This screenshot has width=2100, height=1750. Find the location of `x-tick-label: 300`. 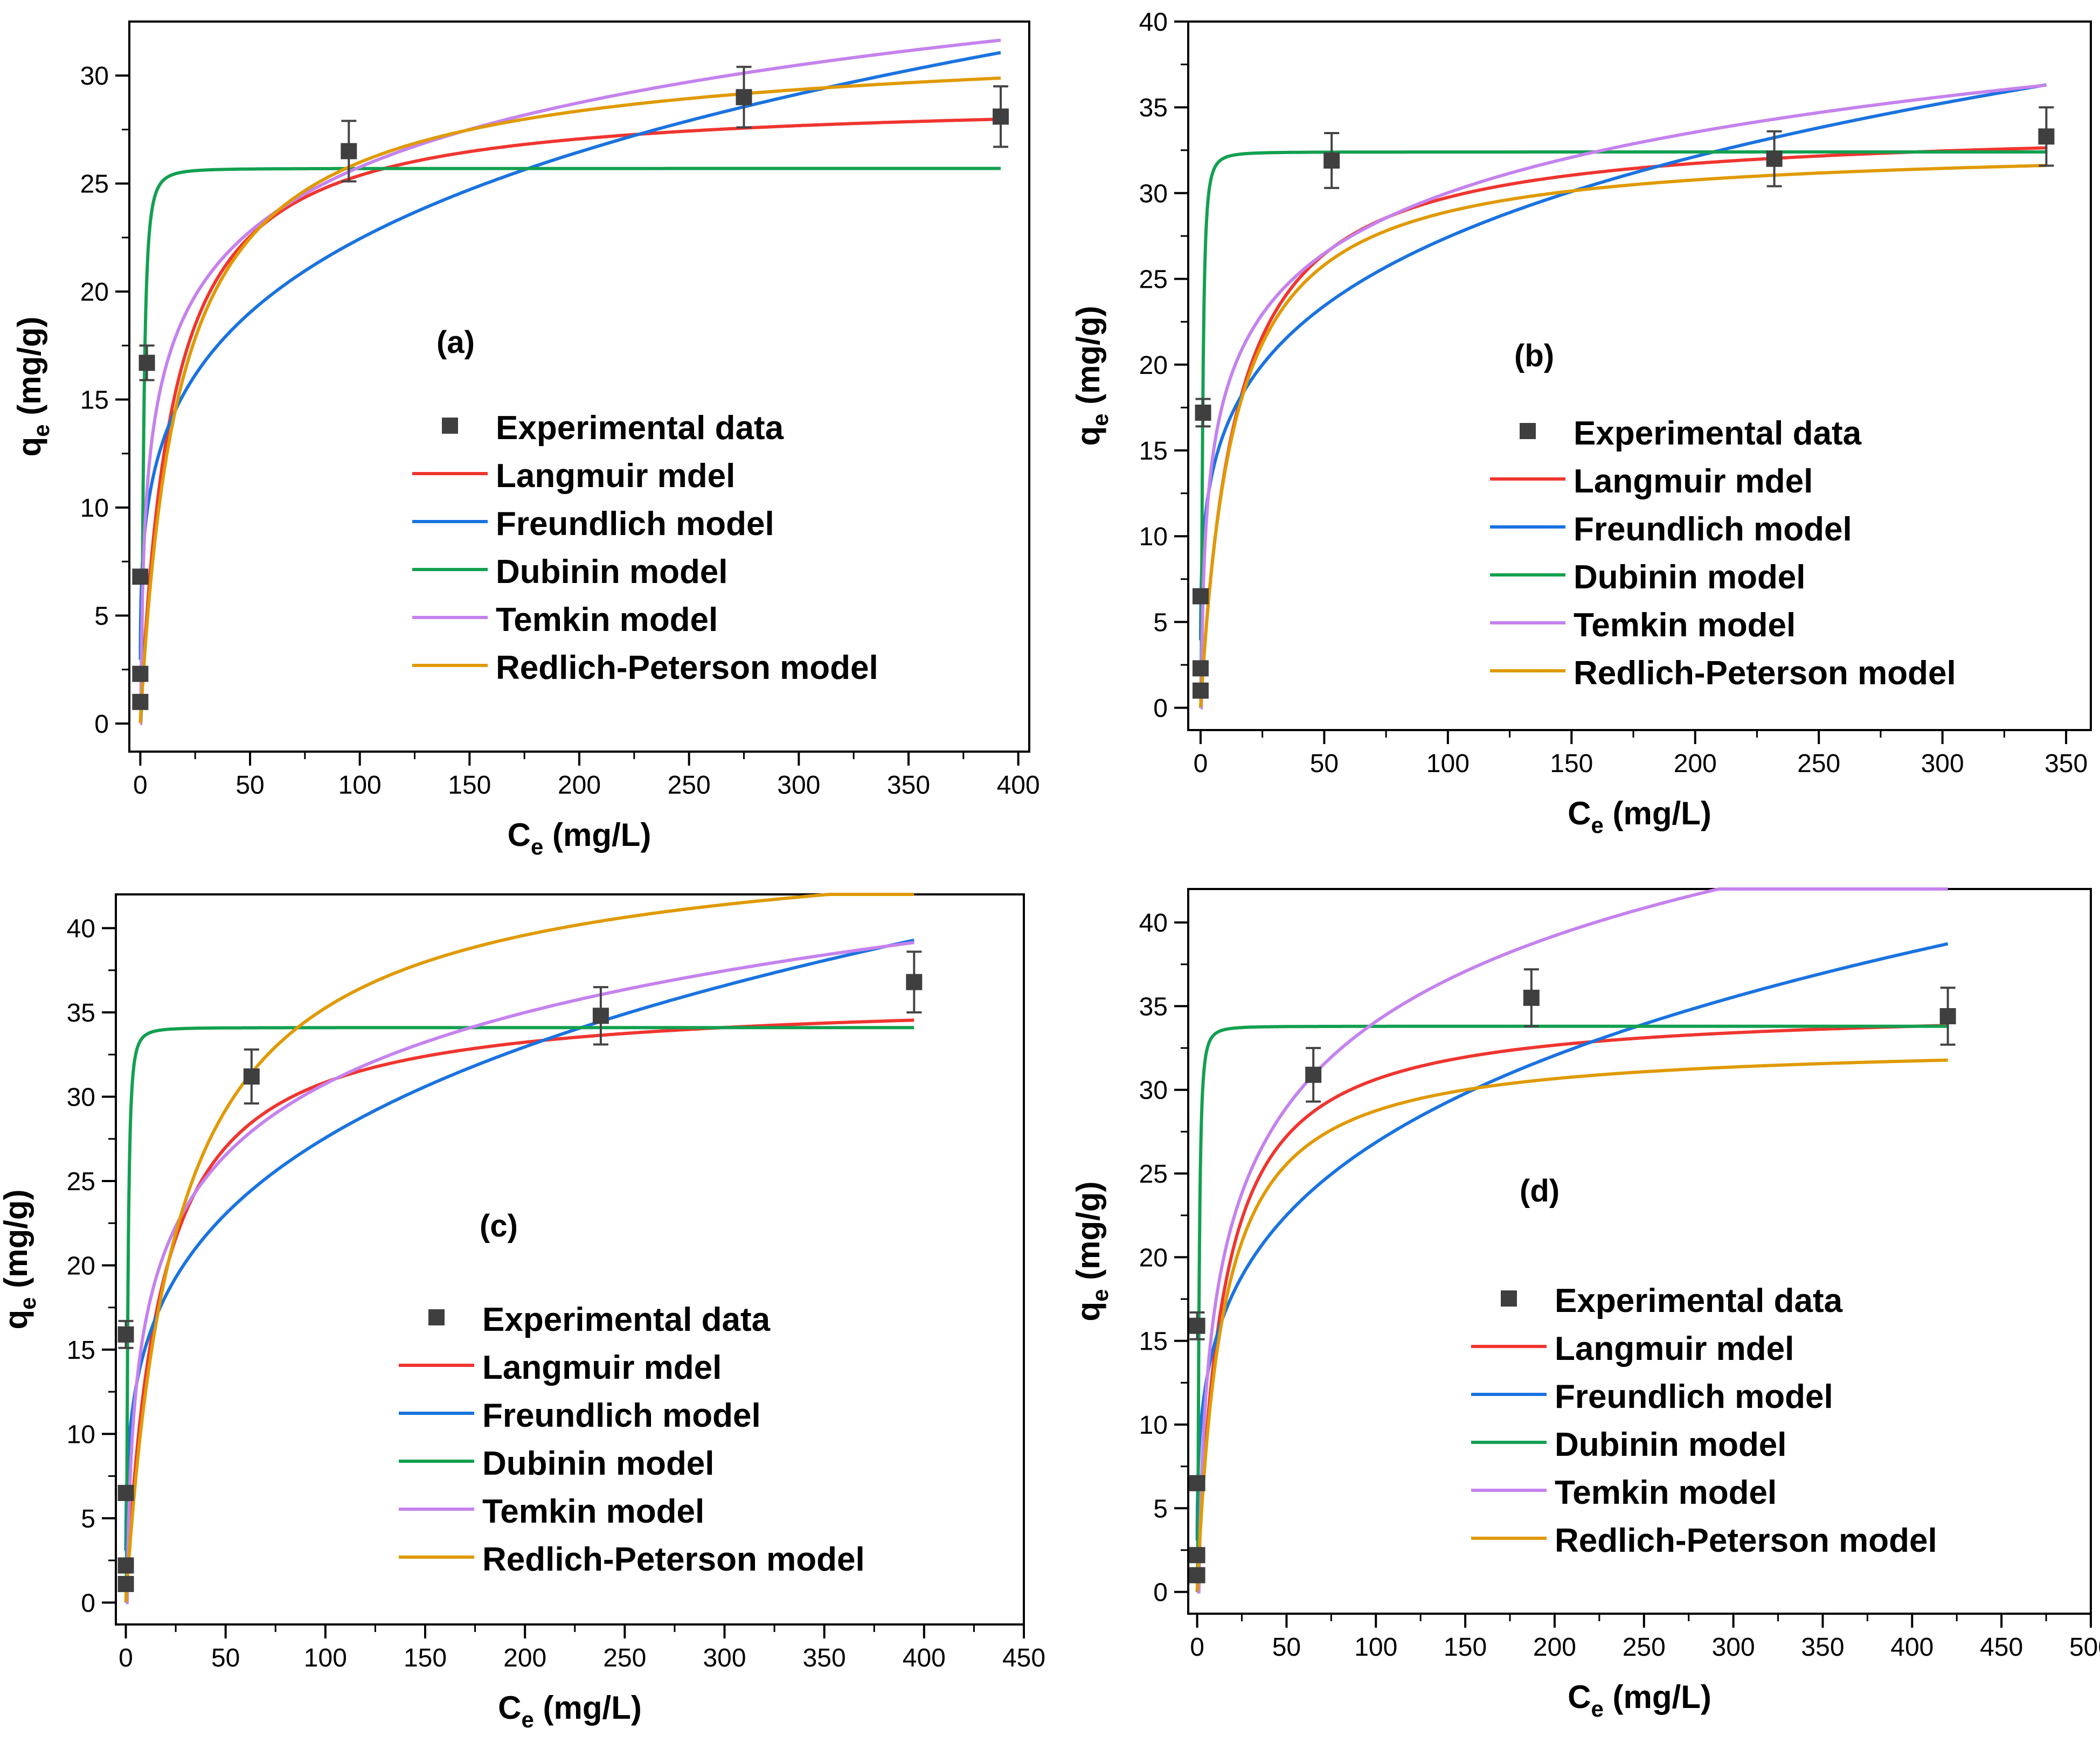

x-tick-label: 300 is located at coordinates (724, 1658).